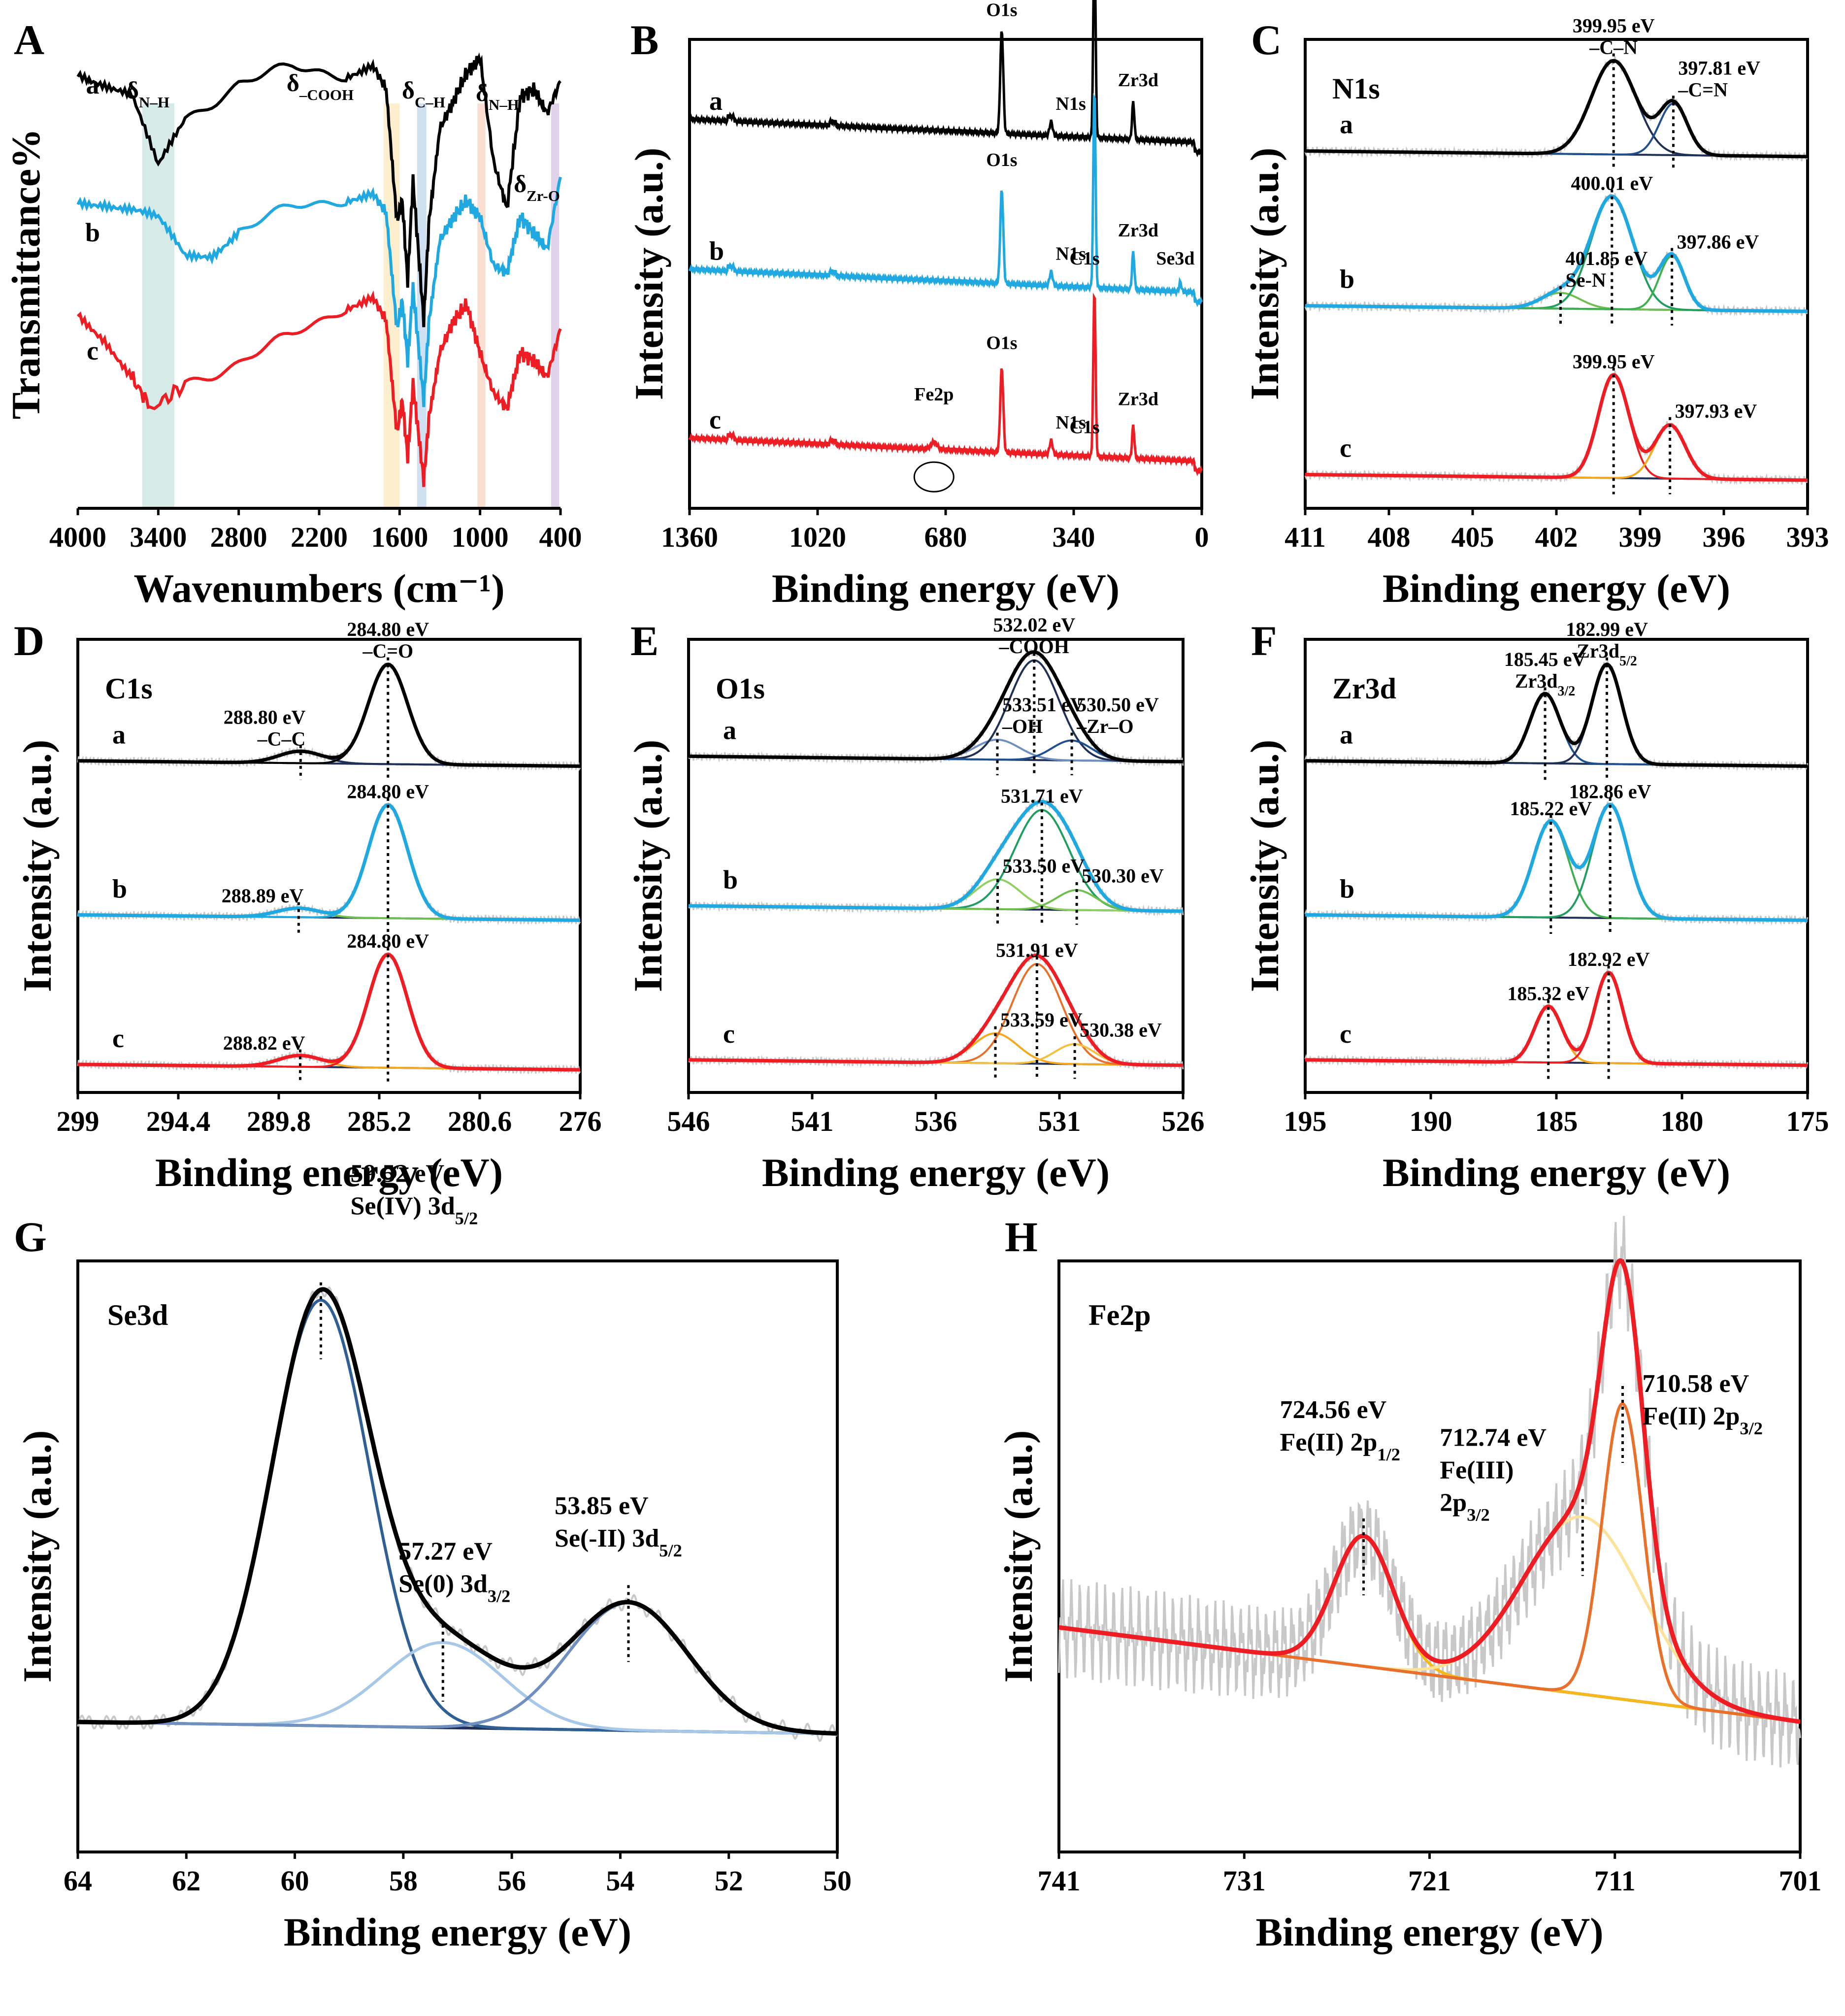  What do you see at coordinates (454, 1588) in the screenshot?
I see `peak-label: Se(0) 3d3/2` at bounding box center [454, 1588].